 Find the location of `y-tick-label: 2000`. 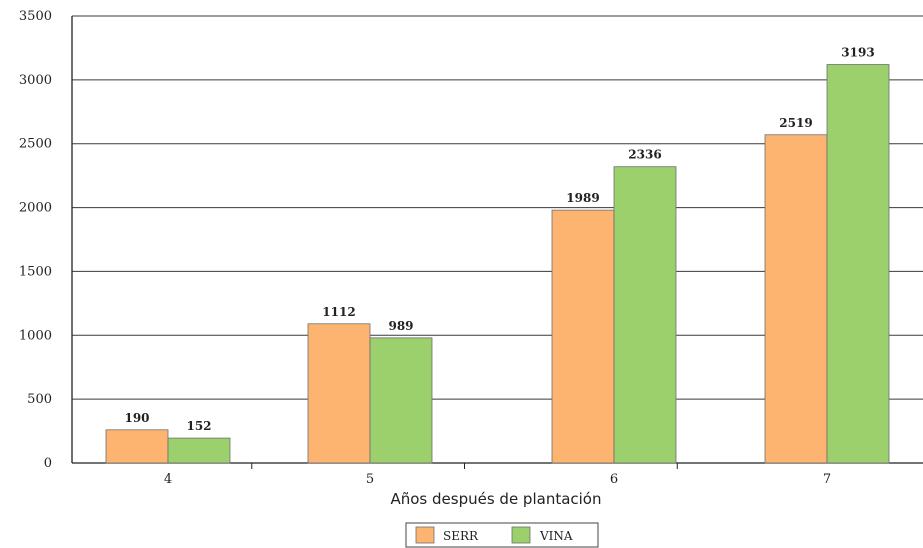

y-tick-label: 2000 is located at coordinates (35, 208).